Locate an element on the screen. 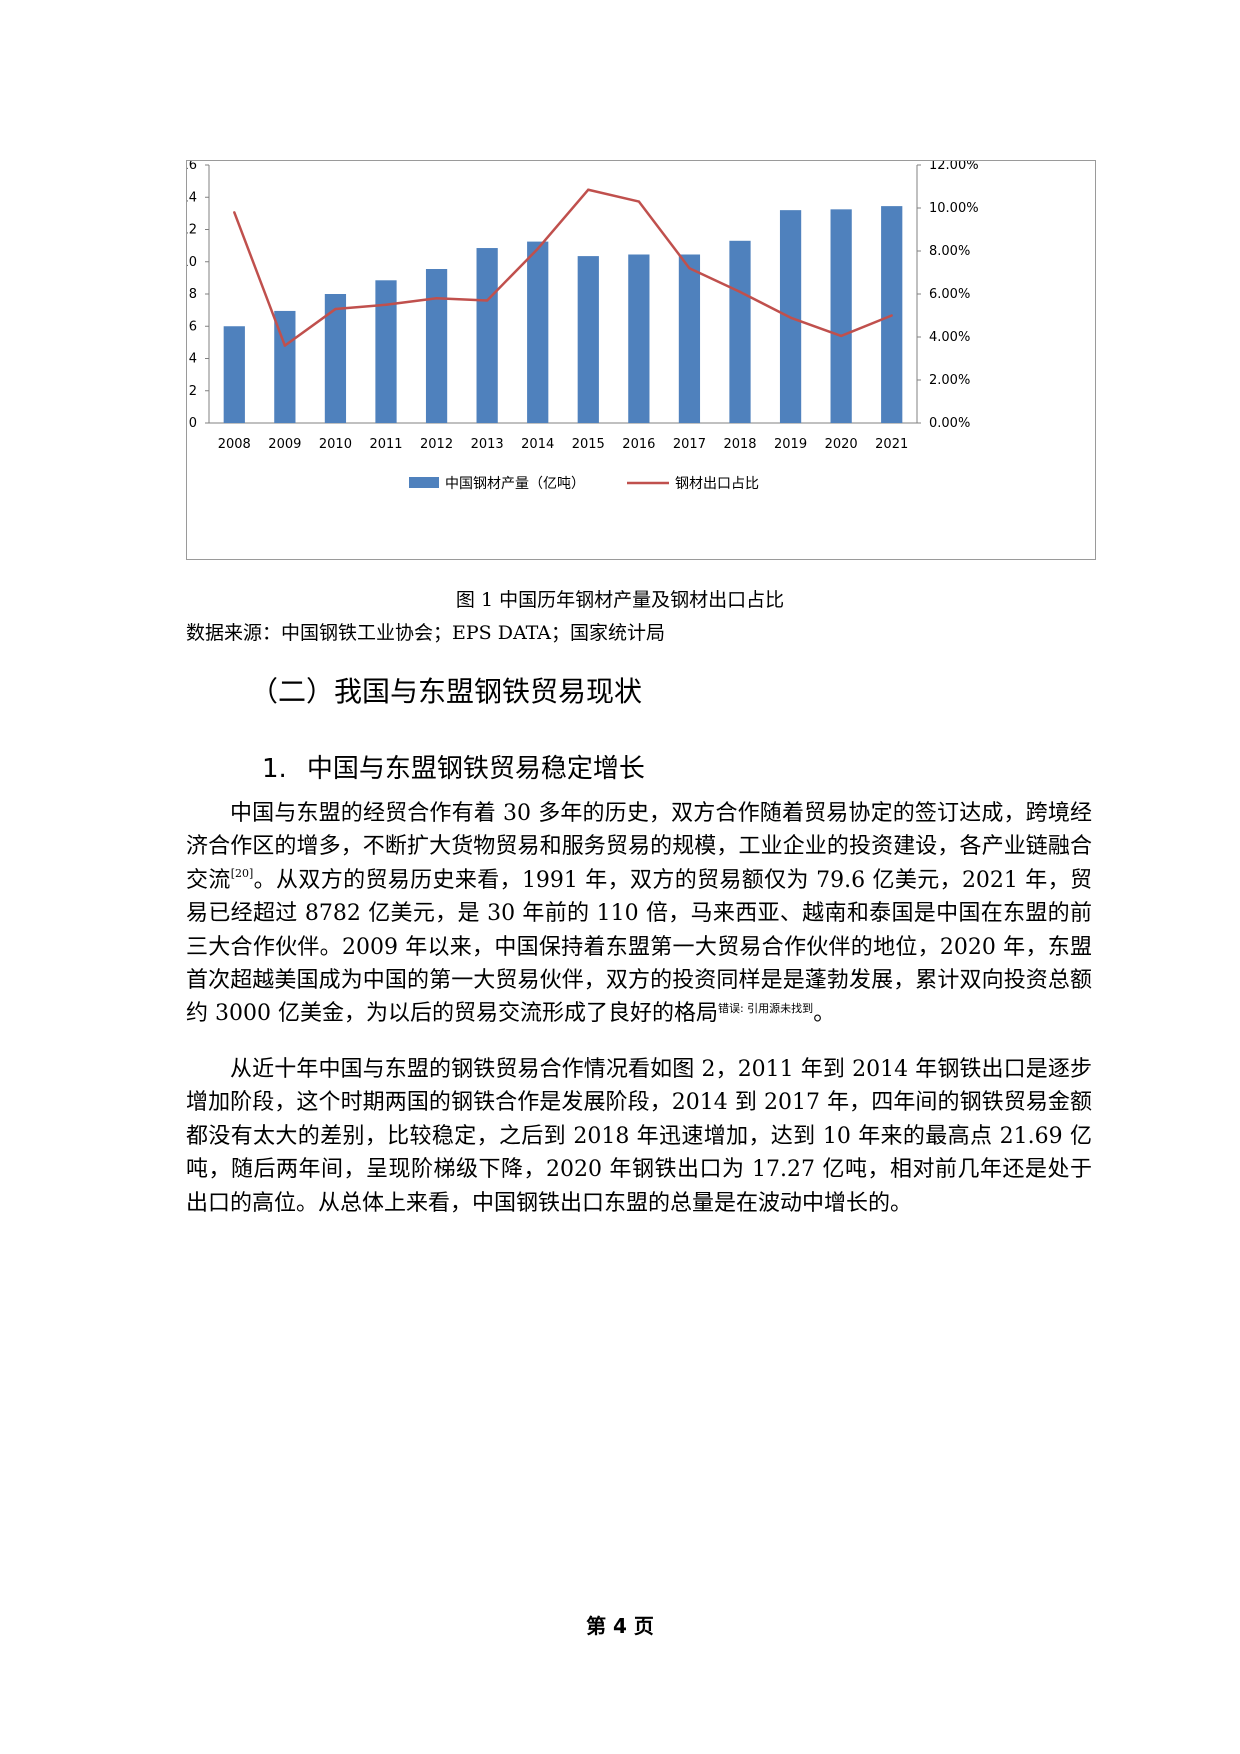 Image resolution: width=1240 pixels, height=1754 pixels. x-tick-label: 2015 is located at coordinates (588, 444).